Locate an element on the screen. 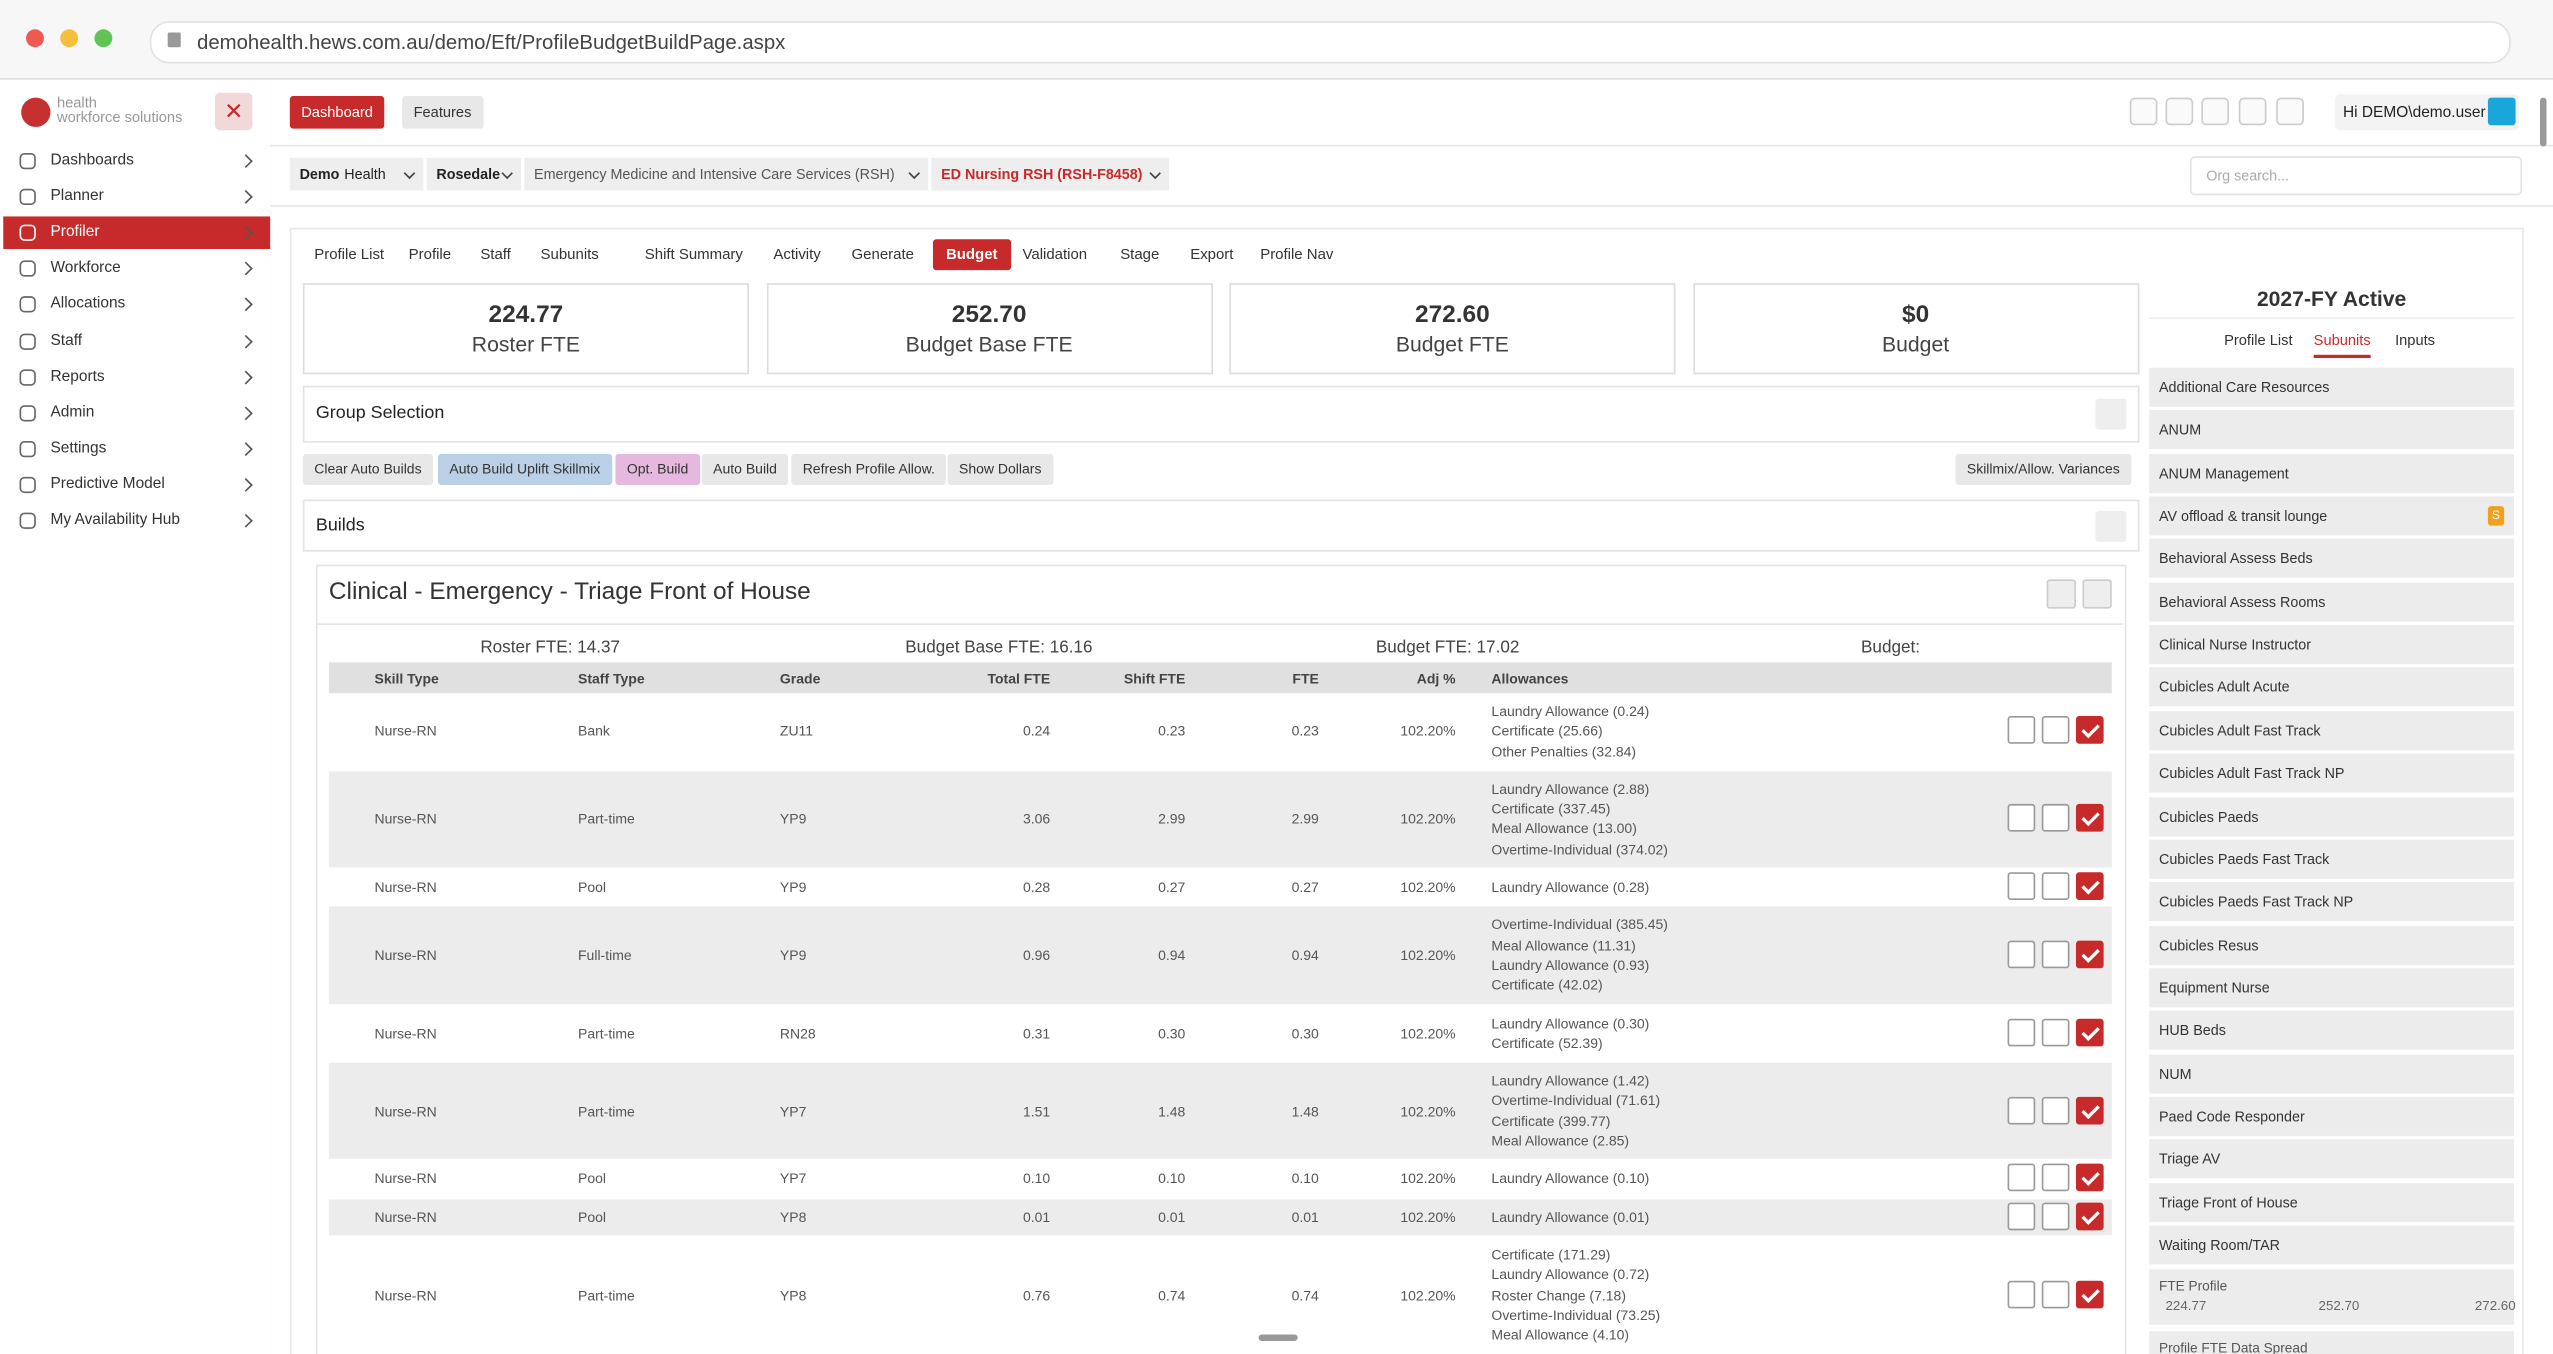  subunit-item: Behavioral Assess Rooms is located at coordinates (2331, 602).